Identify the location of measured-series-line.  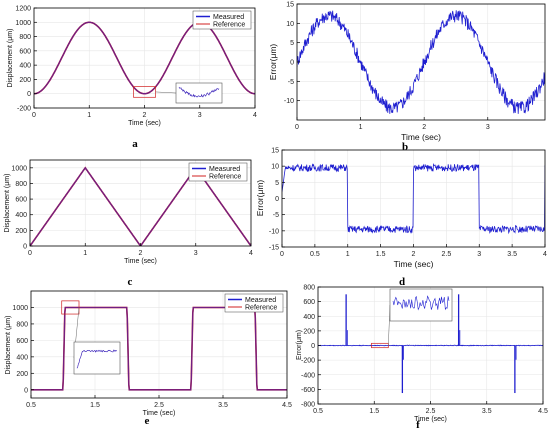
(144, 58).